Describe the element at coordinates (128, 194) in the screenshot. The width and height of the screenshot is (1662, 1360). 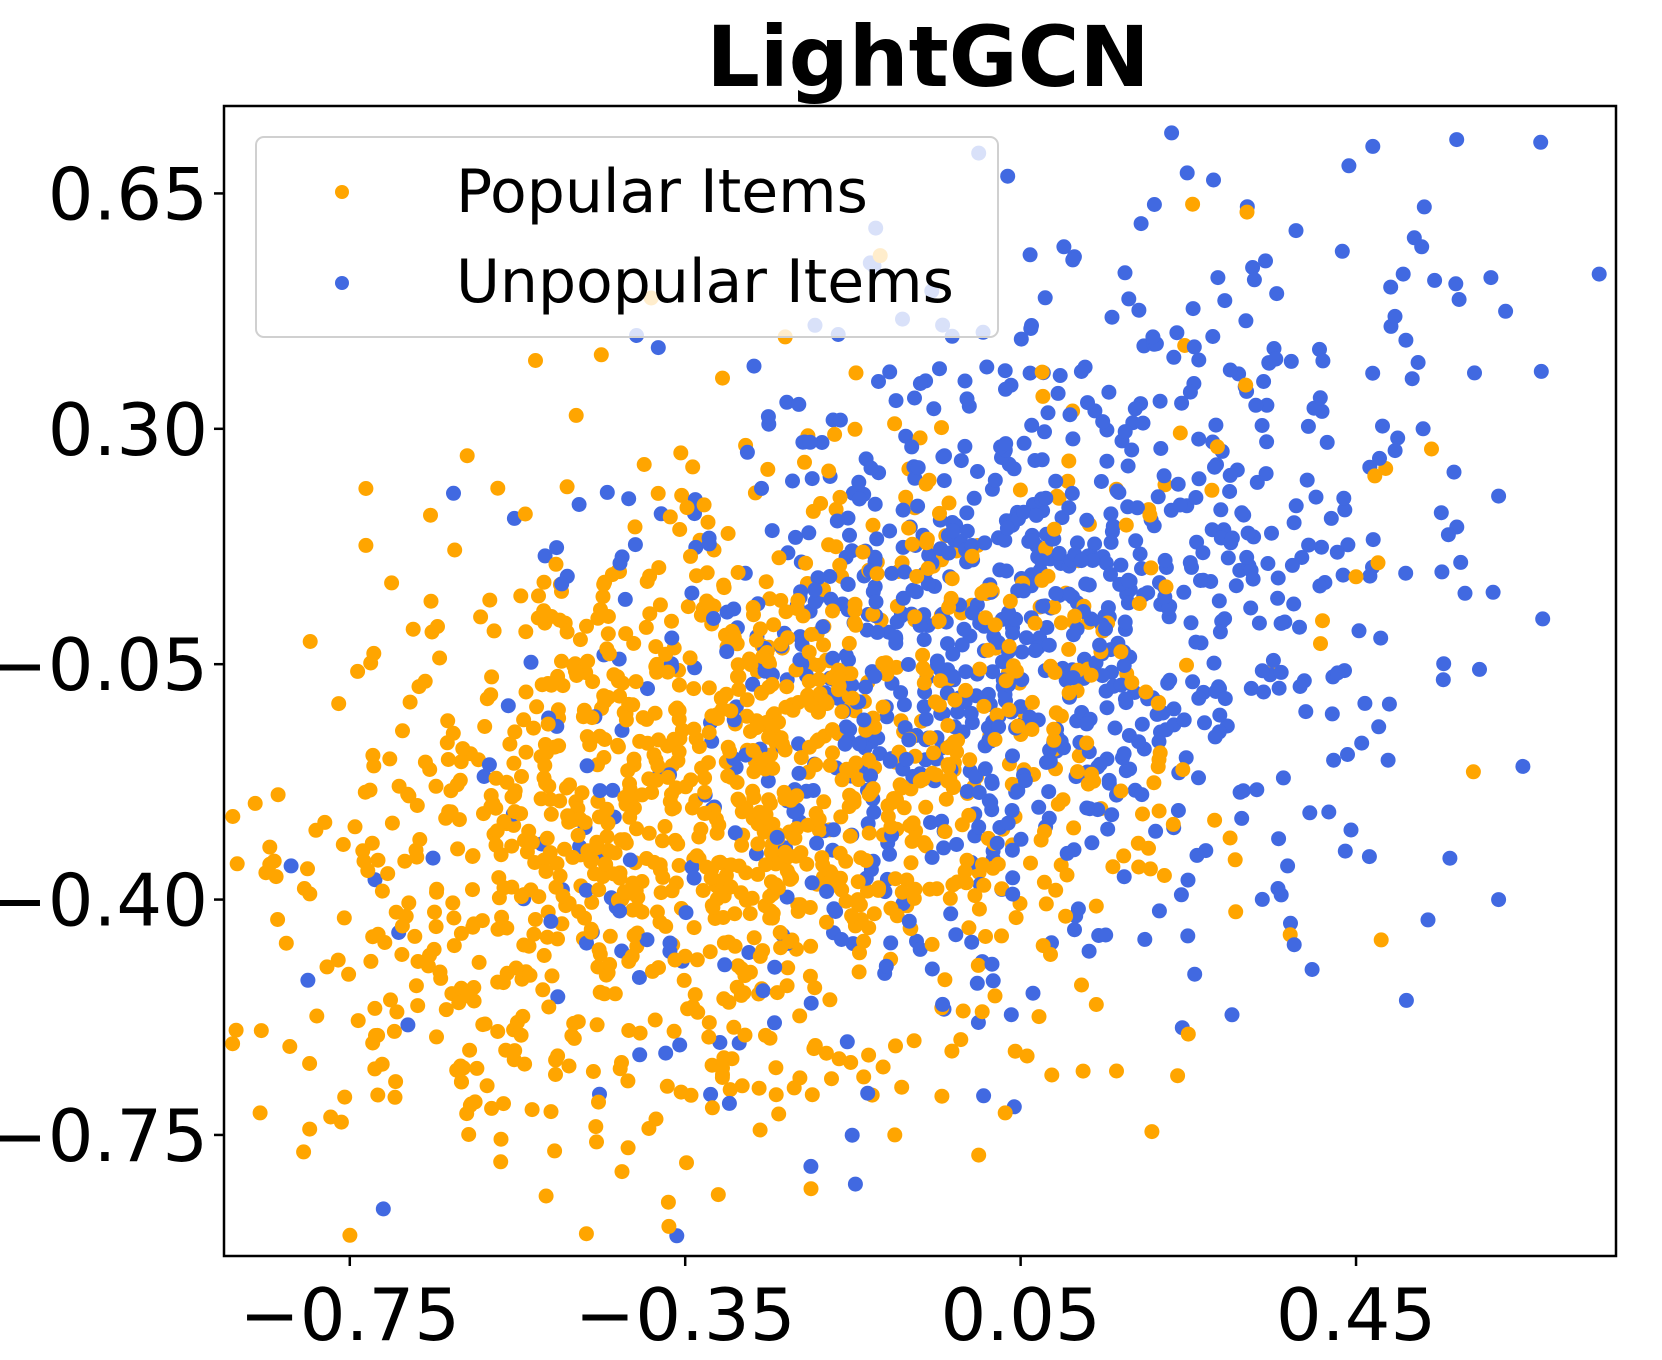
I see `y-tick-label: 0.65` at that location.